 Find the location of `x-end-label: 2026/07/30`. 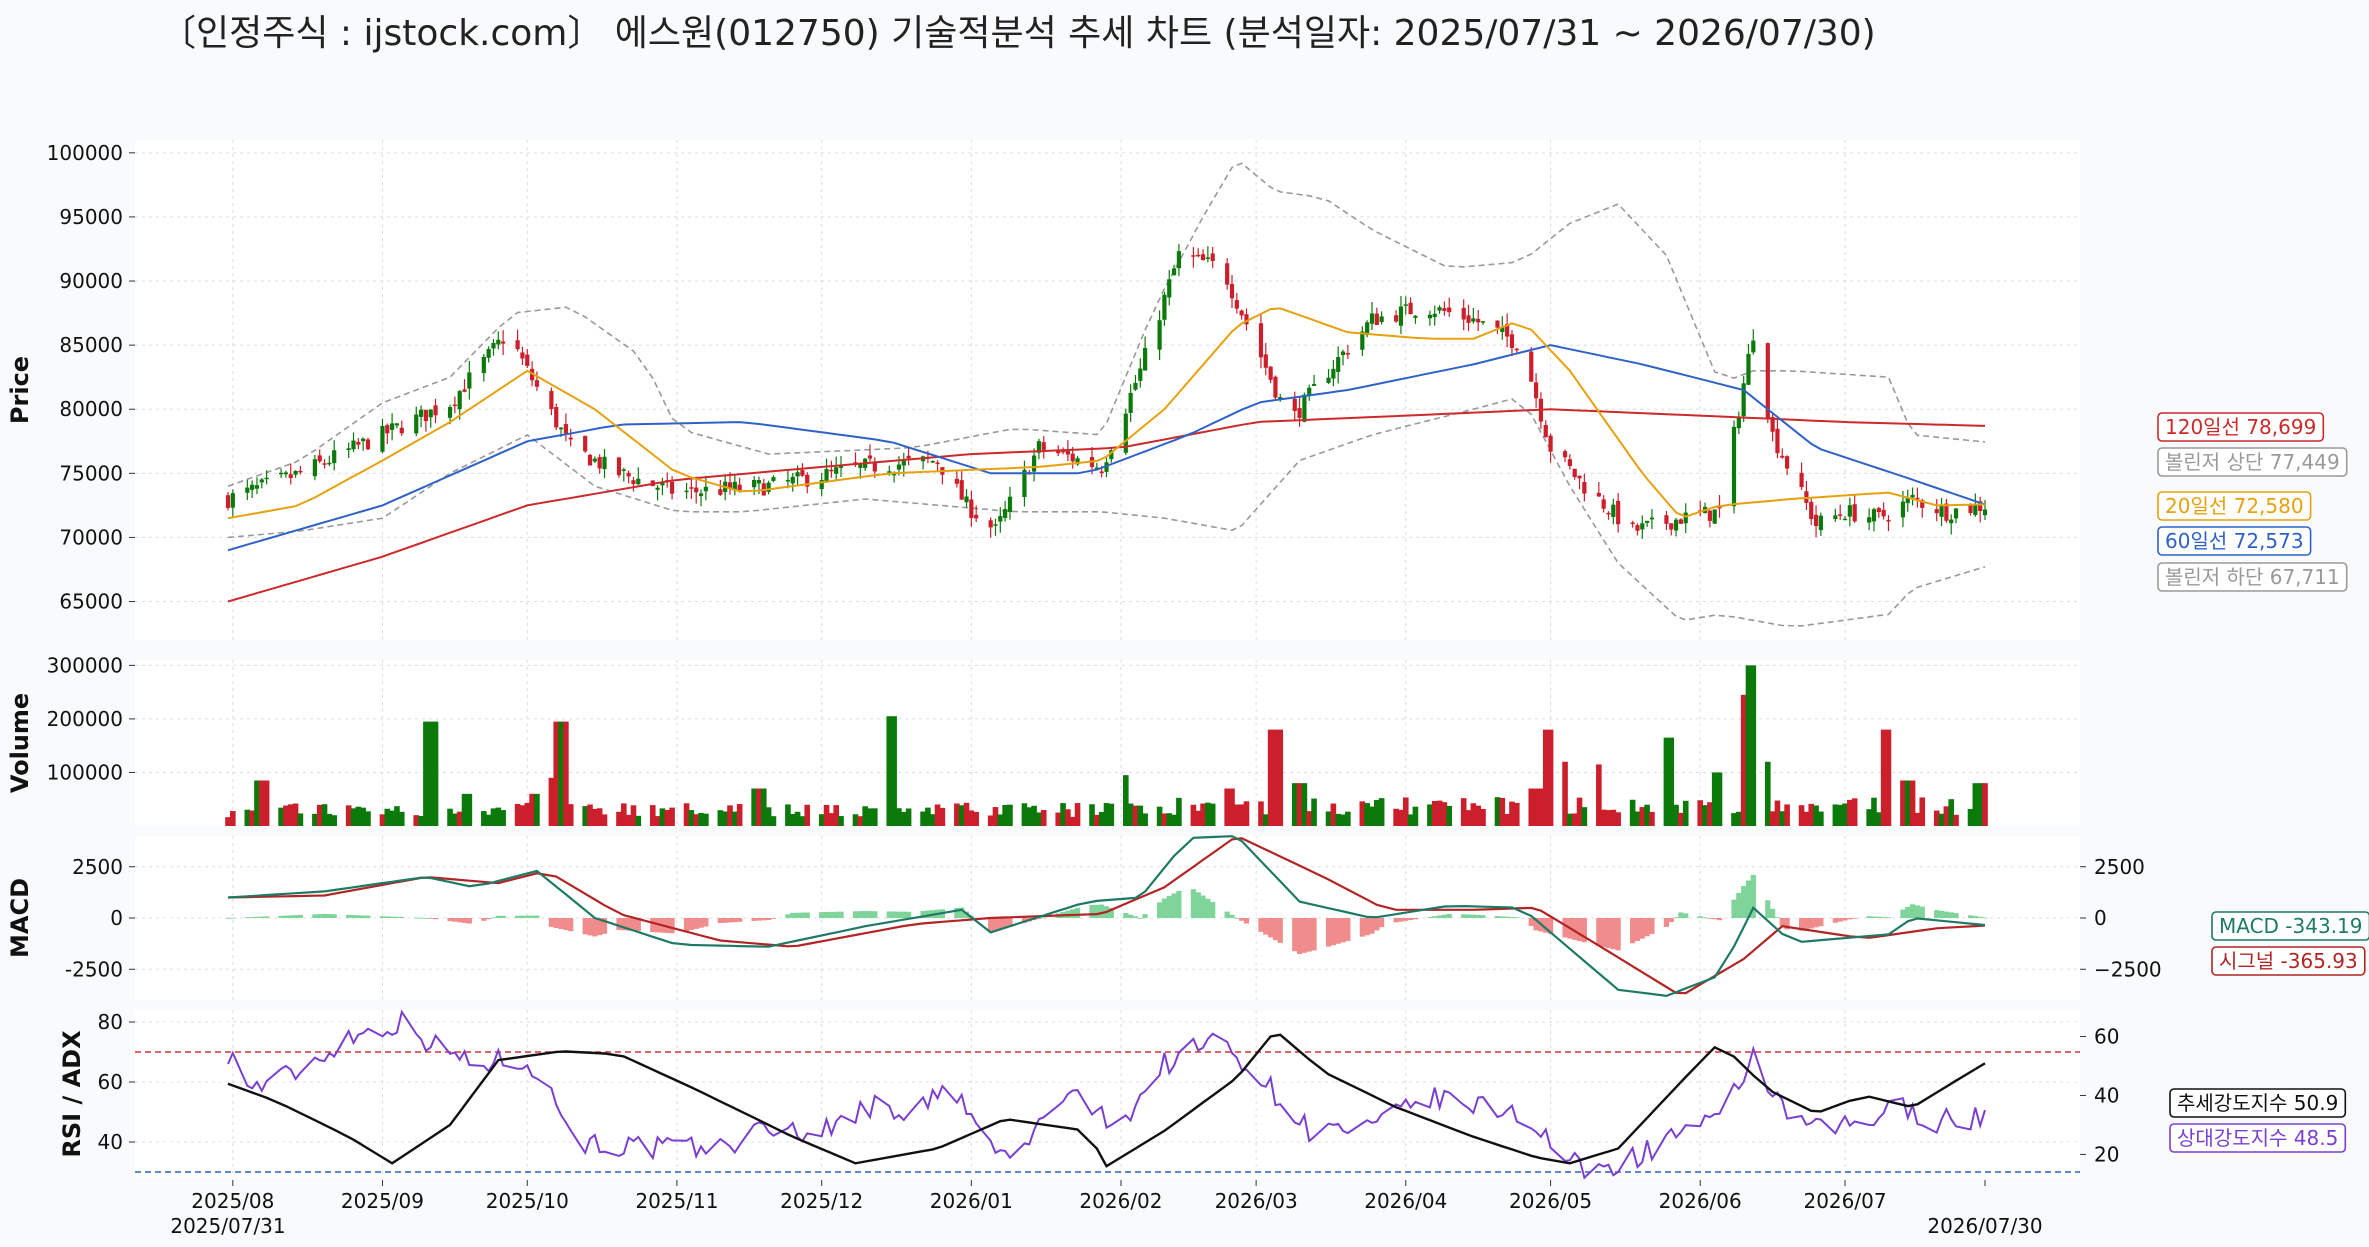

x-end-label: 2026/07/30 is located at coordinates (1984, 1226).